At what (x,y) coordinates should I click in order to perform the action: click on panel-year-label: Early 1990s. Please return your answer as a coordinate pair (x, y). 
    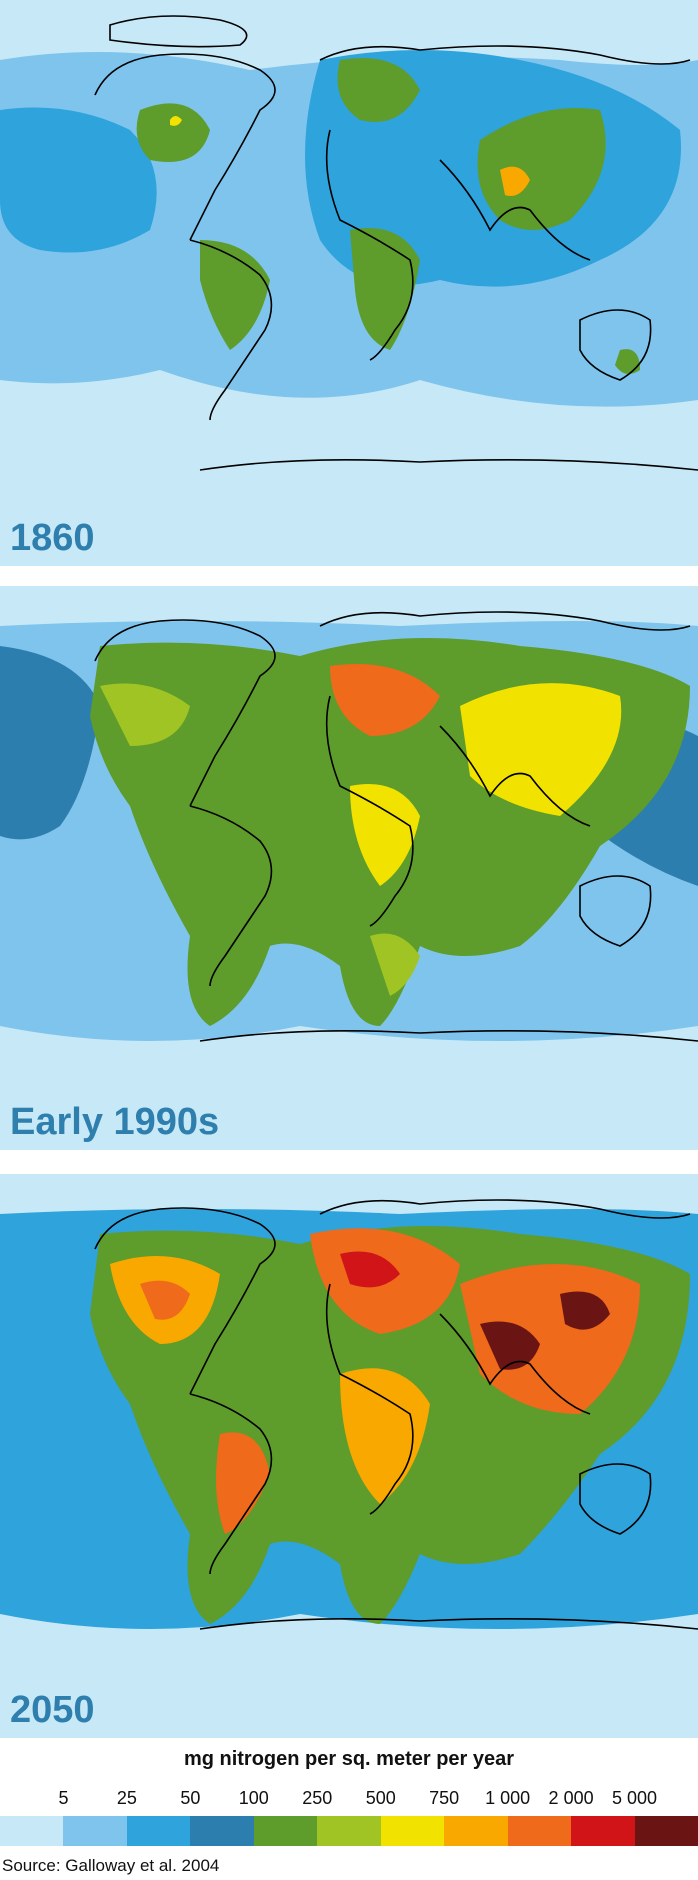
    Looking at the image, I should click on (115, 1122).